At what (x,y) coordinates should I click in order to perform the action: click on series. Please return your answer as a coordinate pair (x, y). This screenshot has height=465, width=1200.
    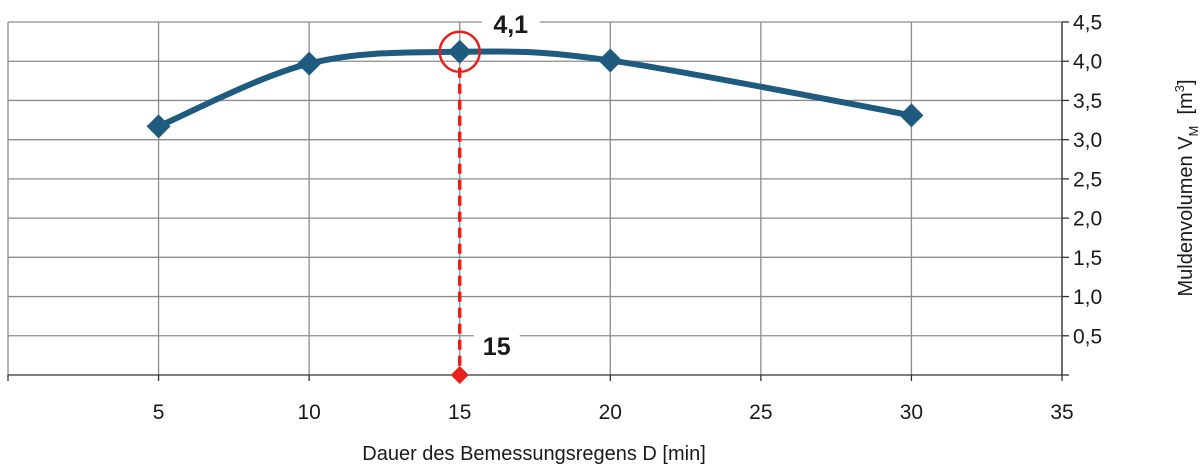
    Looking at the image, I should click on (535, 89).